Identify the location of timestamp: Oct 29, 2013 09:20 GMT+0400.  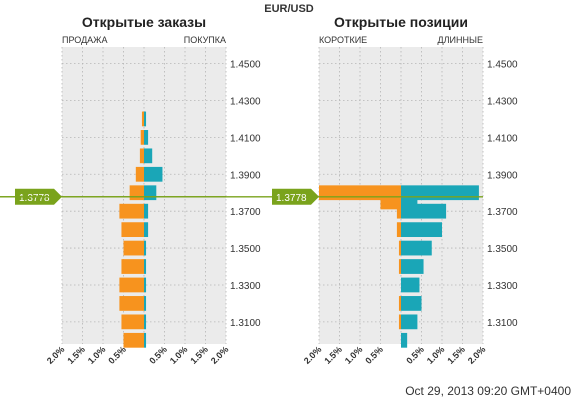
(488, 391).